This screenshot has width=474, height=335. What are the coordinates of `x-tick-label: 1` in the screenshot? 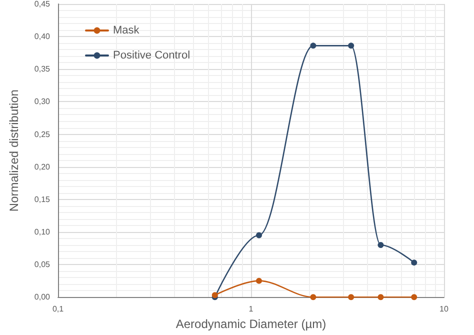 It's located at (251, 309).